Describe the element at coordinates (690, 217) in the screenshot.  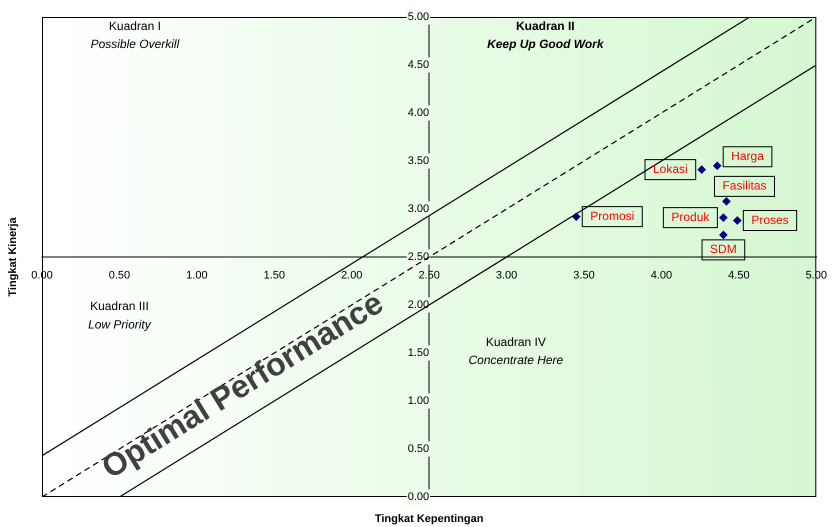
I see `data-label: Produk` at that location.